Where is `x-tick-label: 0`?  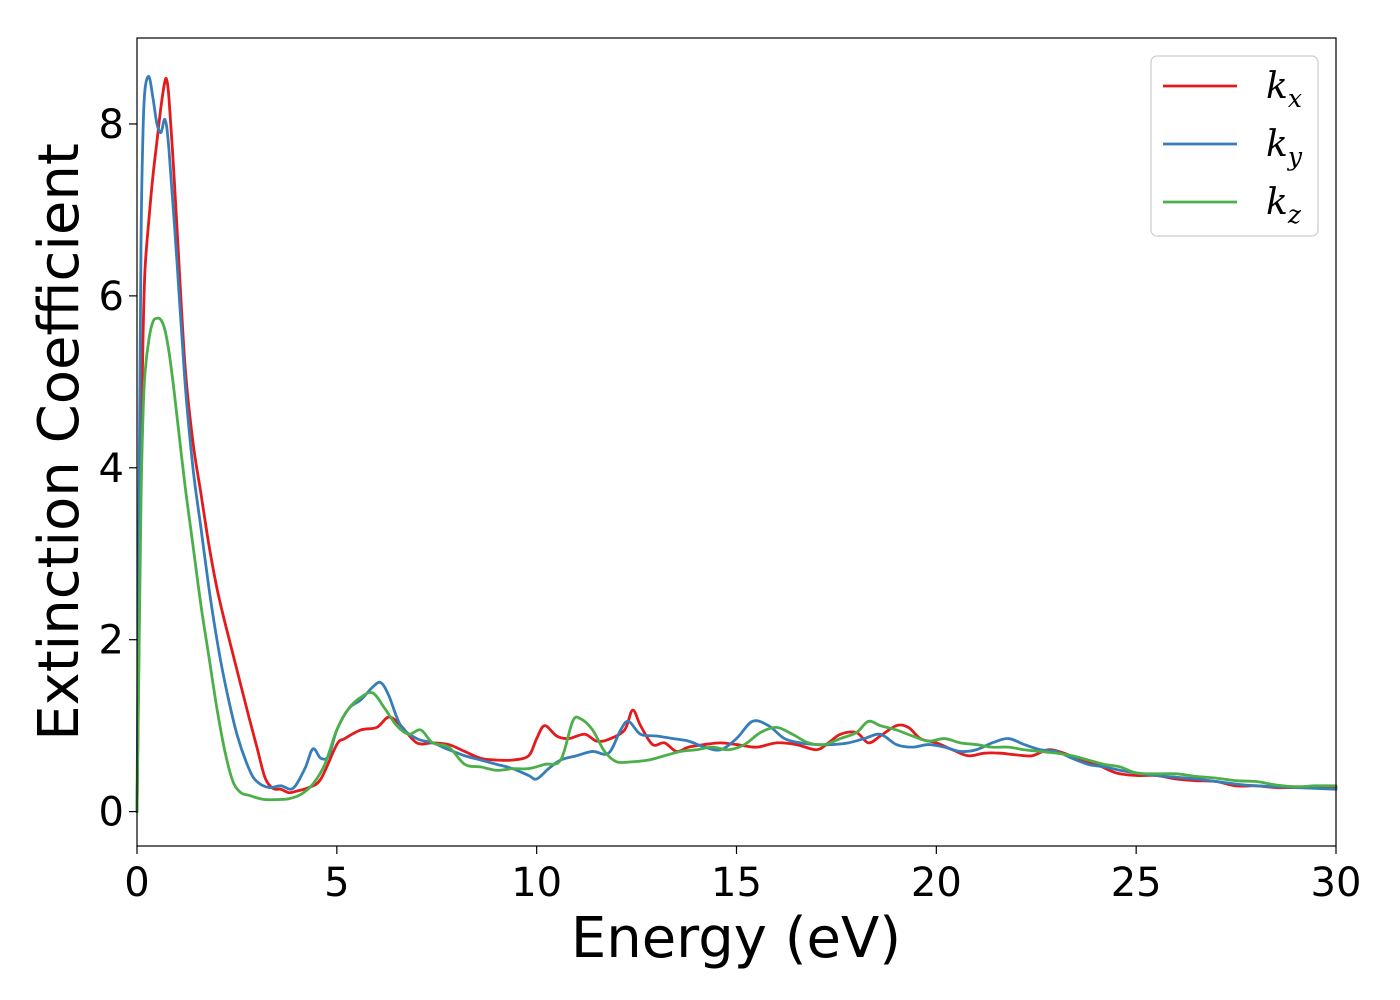
x-tick-label: 0 is located at coordinates (136, 883).